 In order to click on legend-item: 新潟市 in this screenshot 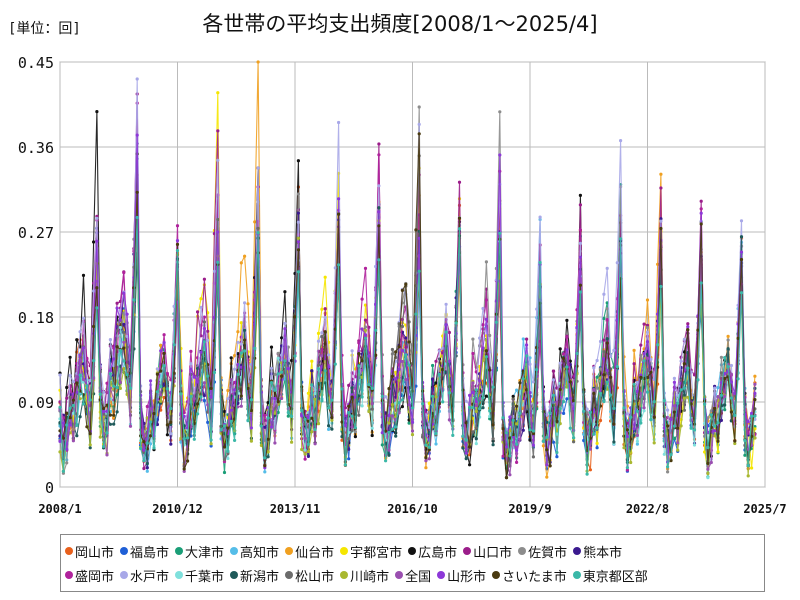, I will do `click(254, 575)`.